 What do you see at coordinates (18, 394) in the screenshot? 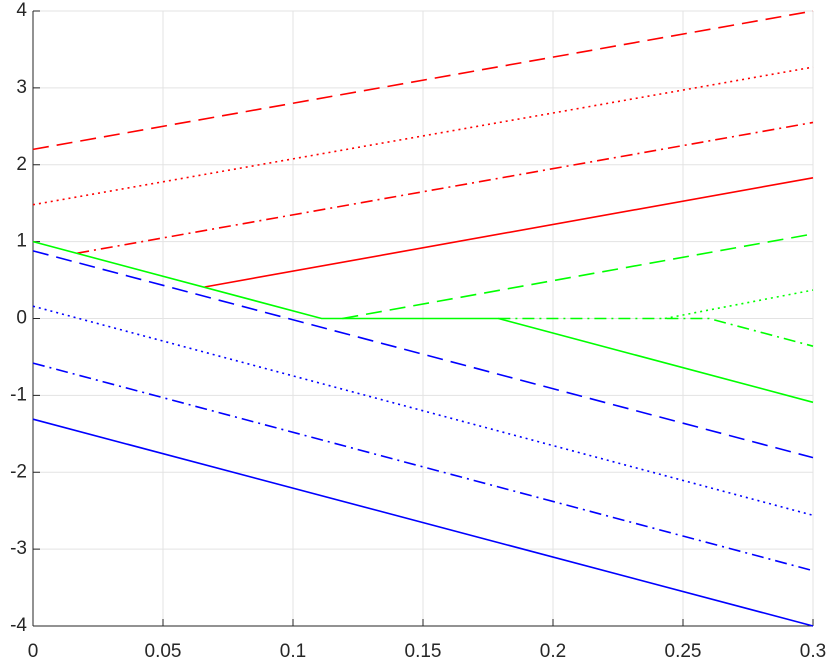
I see `y-tick-label: -1` at bounding box center [18, 394].